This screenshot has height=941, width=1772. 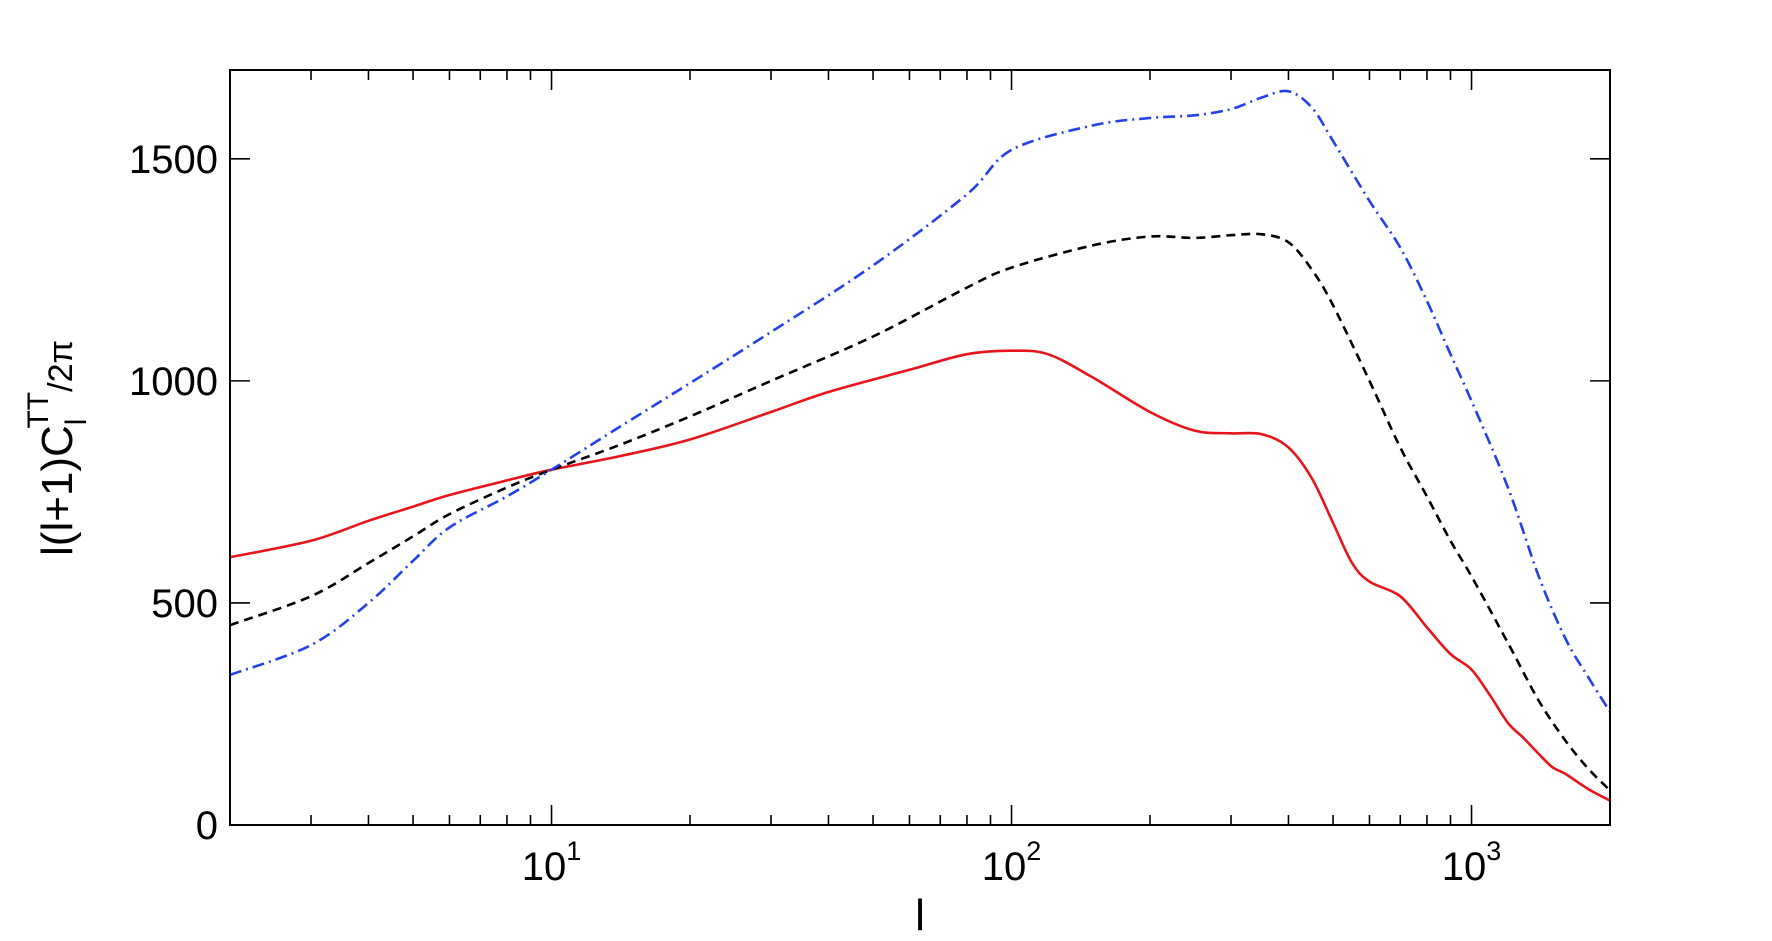 I want to click on x-tick-label-exponent: 3, so click(x=1493, y=851).